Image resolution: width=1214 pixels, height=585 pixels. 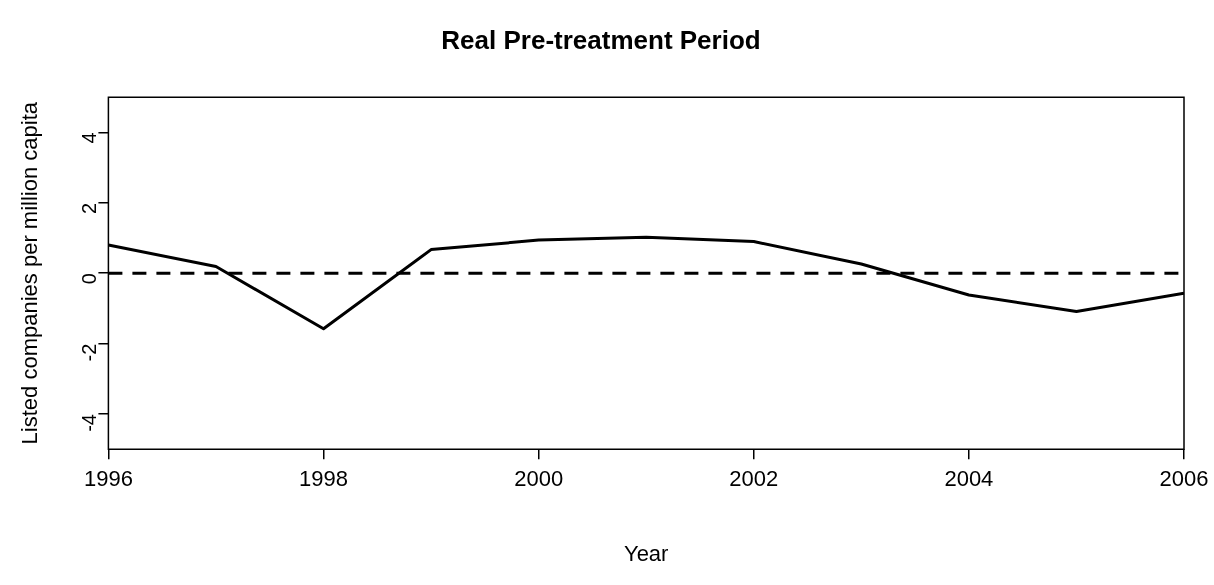 What do you see at coordinates (88, 279) in the screenshot?
I see `y-tick-label: 0` at bounding box center [88, 279].